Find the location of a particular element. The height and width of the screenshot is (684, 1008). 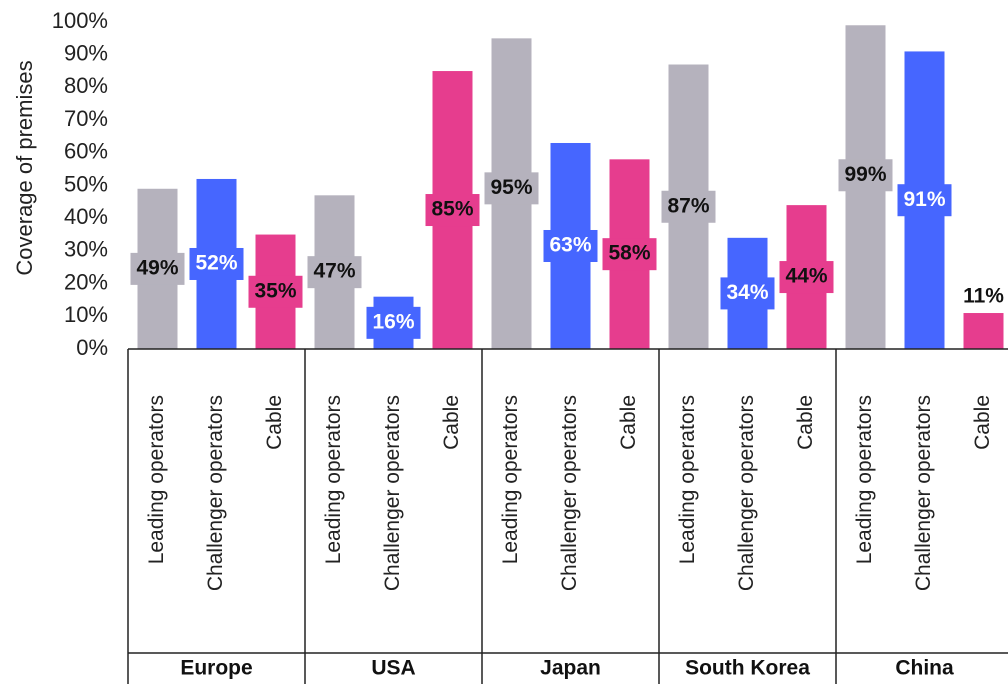

value-label: 99% is located at coordinates (865, 174).